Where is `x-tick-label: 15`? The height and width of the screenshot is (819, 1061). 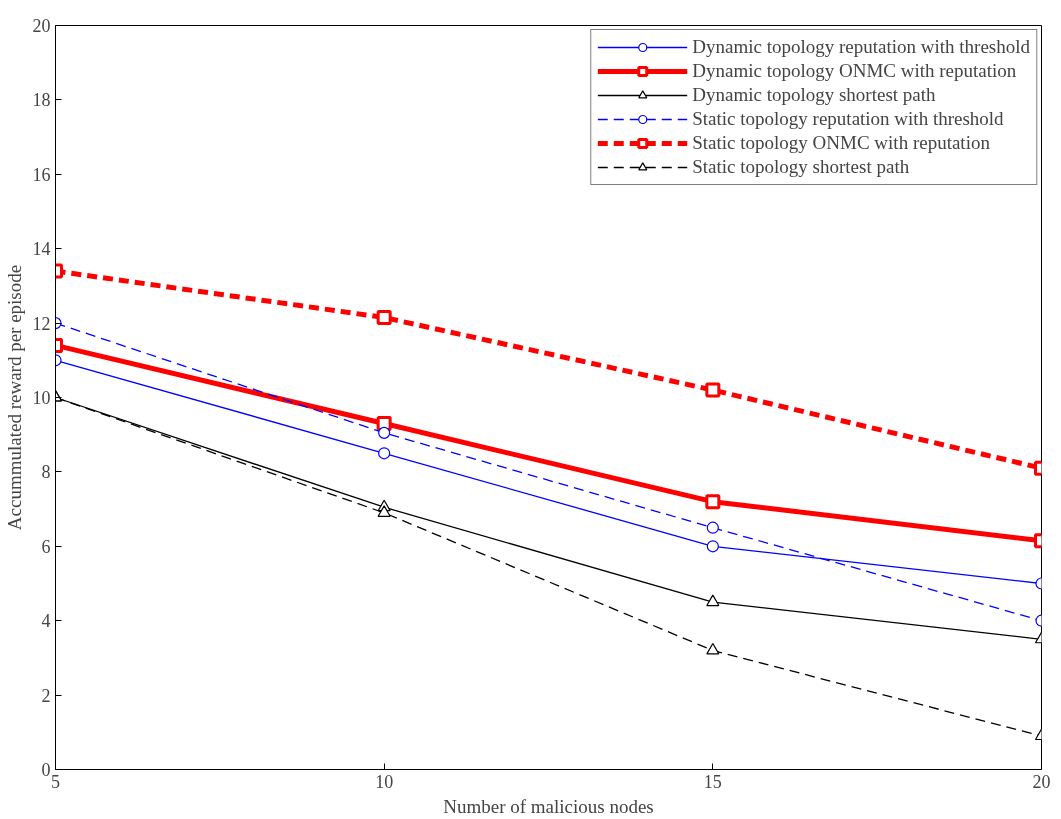
x-tick-label: 15 is located at coordinates (712, 781).